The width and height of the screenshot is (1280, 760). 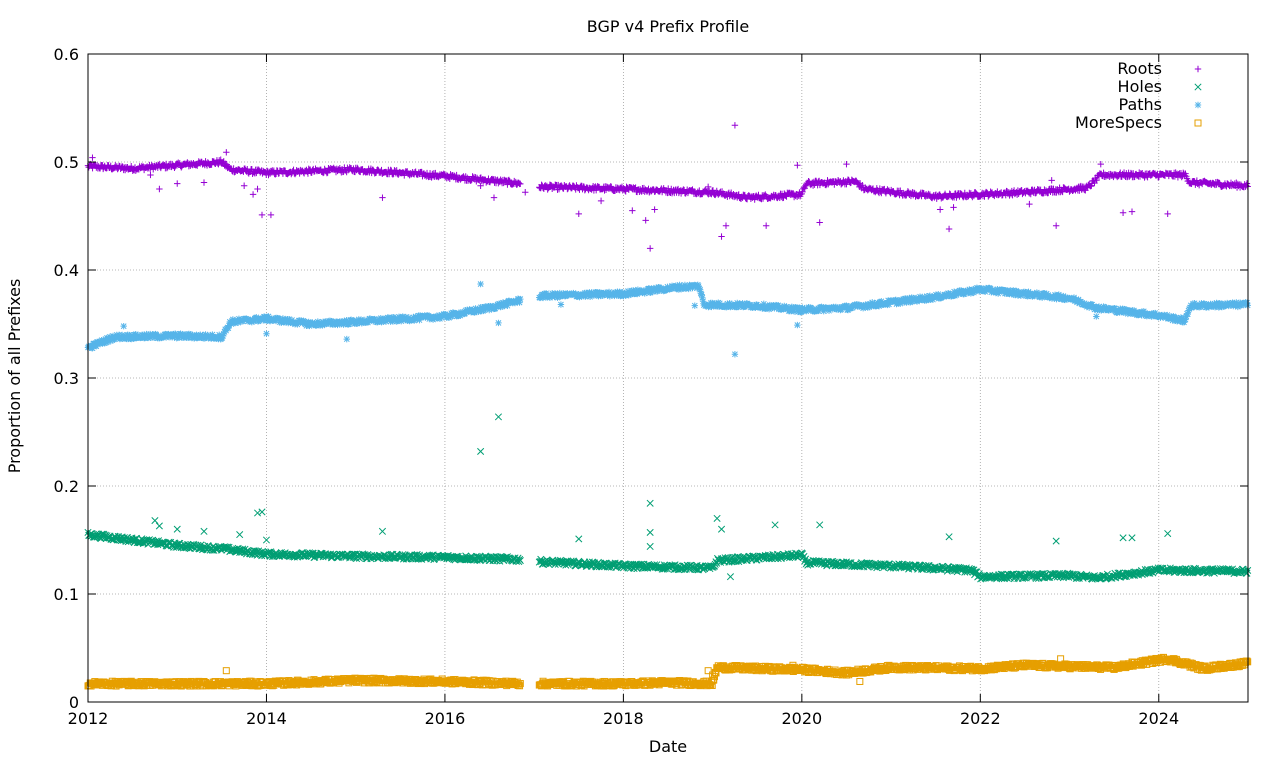 What do you see at coordinates (667, 319) in the screenshot?
I see `series-paths` at bounding box center [667, 319].